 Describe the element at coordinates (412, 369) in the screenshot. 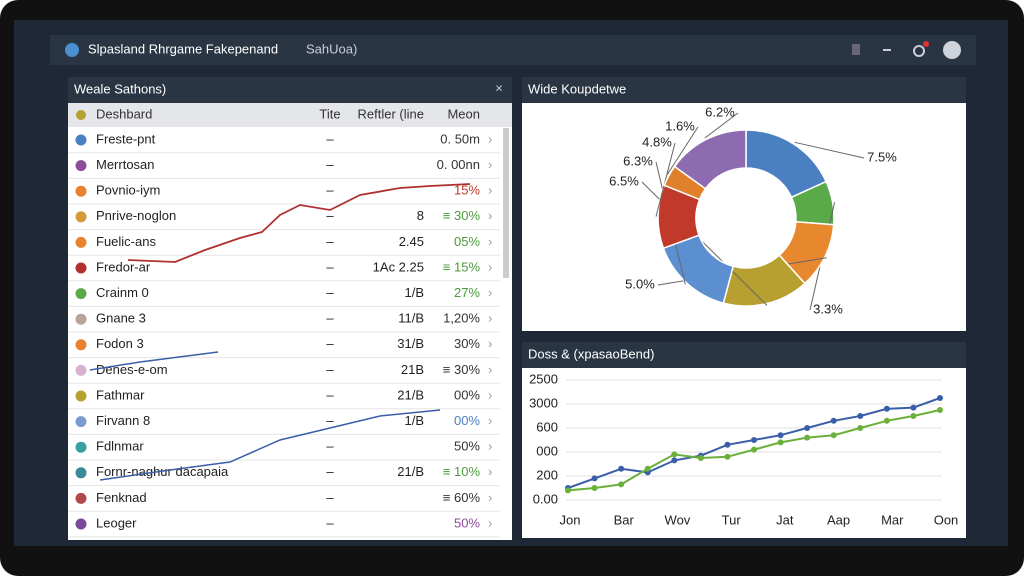

I see `row-filter: 21B` at that location.